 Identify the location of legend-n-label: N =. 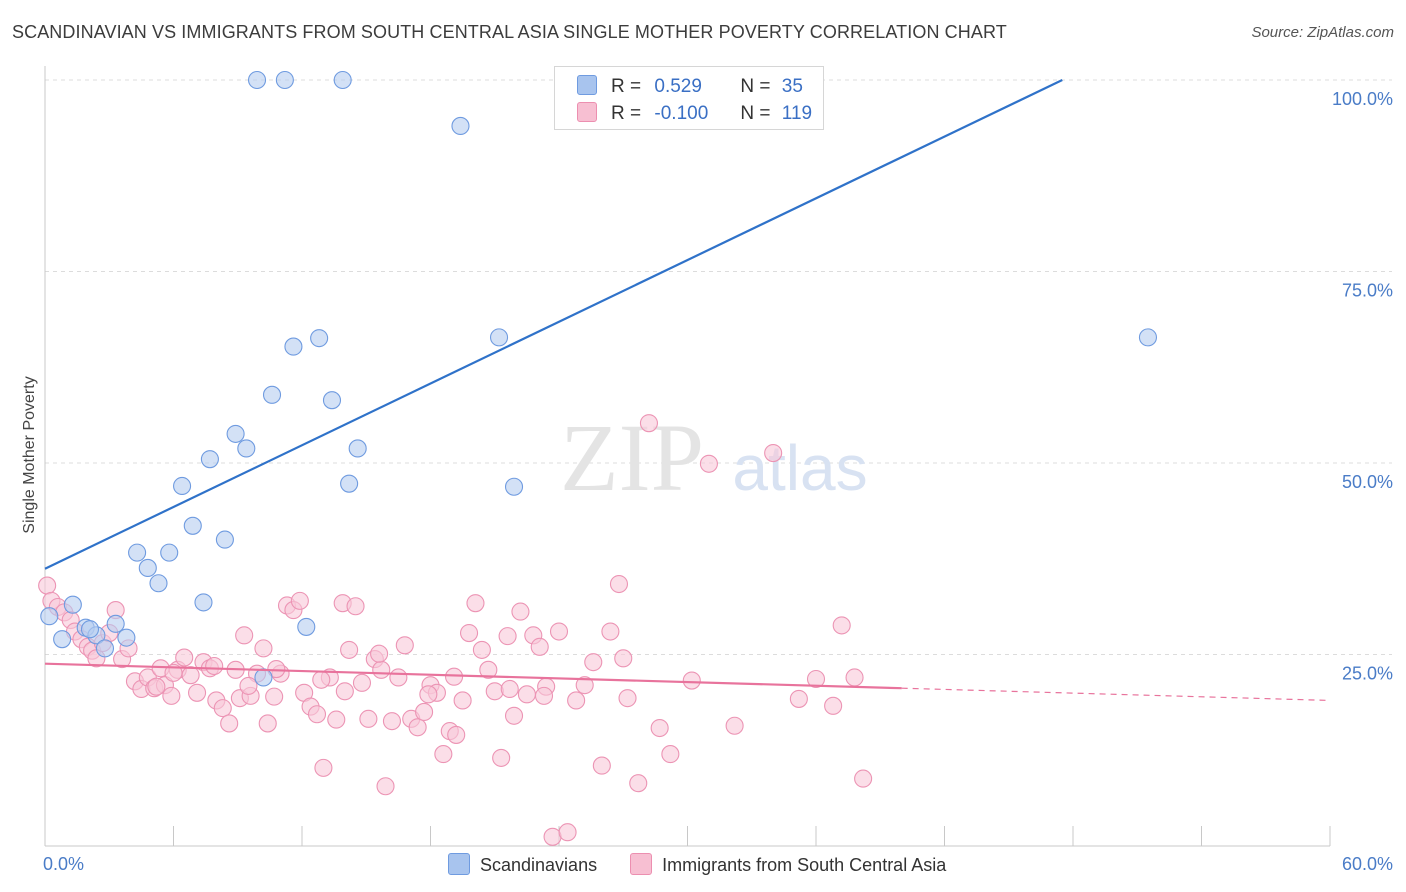
(755, 113).